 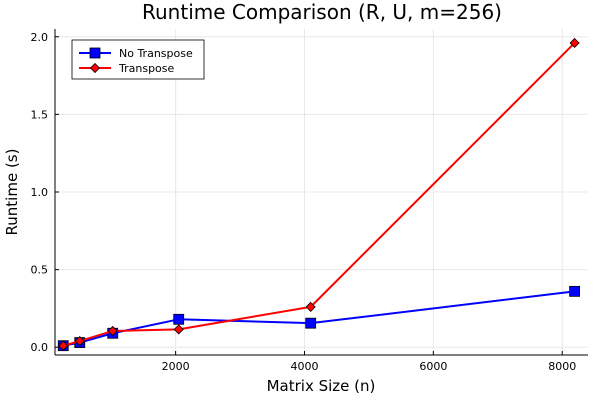 I want to click on x-tick-label: 8000, so click(x=562, y=366).